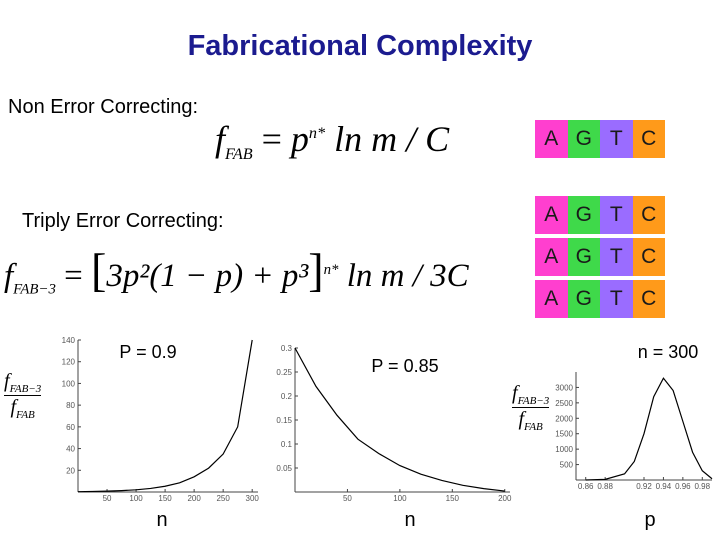  Describe the element at coordinates (586, 486) in the screenshot. I see `x-tick-label: 0.86` at that location.